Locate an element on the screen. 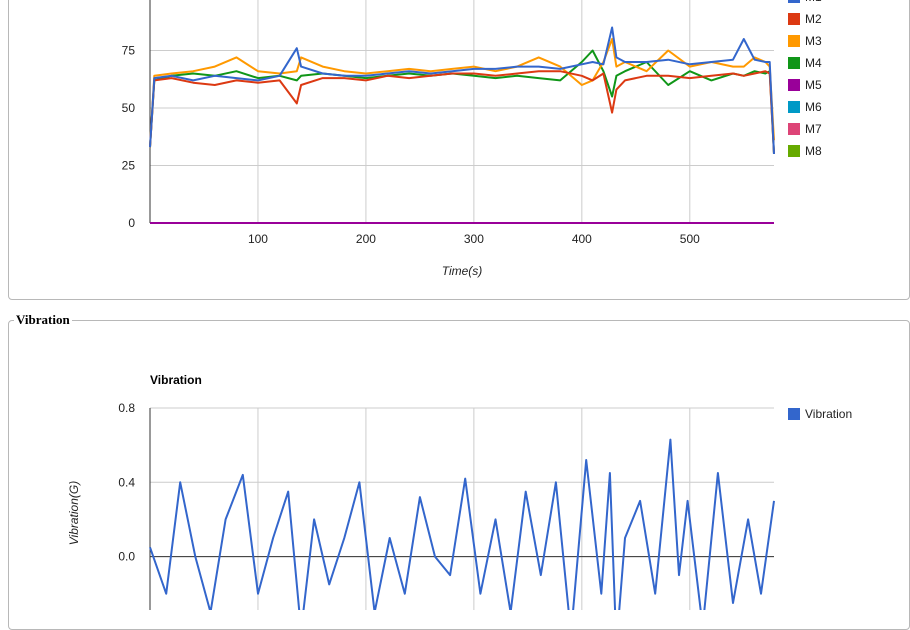 This screenshot has width=910, height=630. legend-label-m1: M1 is located at coordinates (813, 2).